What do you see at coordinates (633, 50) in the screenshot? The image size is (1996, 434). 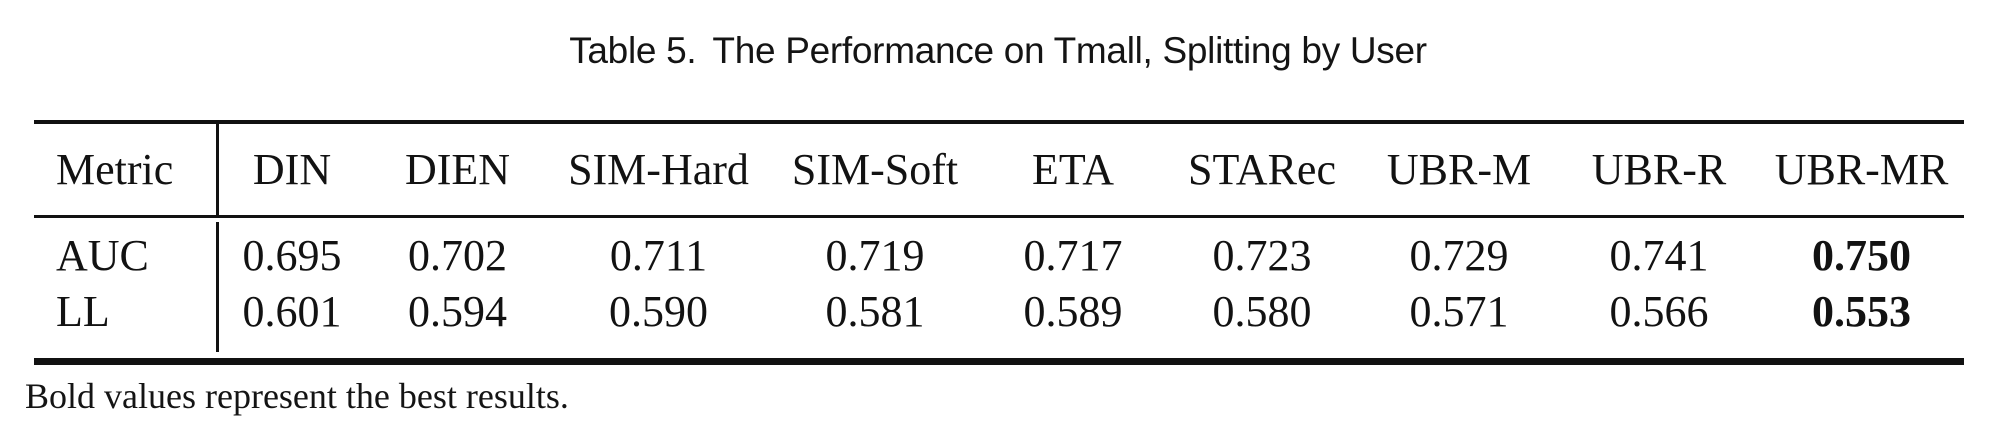 I see `table-caption-label: Table 5.` at bounding box center [633, 50].